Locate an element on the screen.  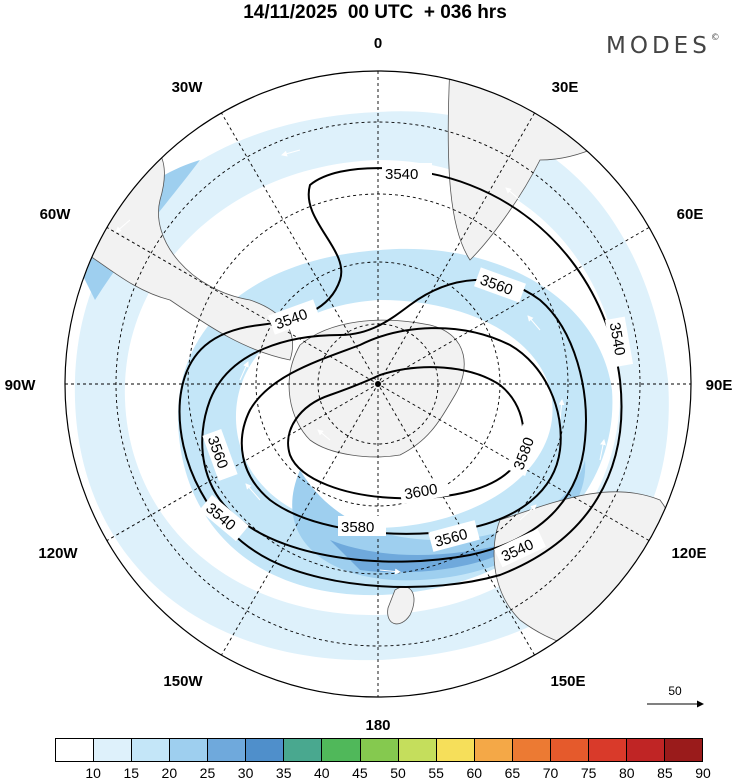
legend-label: 10 is located at coordinates (93, 773).